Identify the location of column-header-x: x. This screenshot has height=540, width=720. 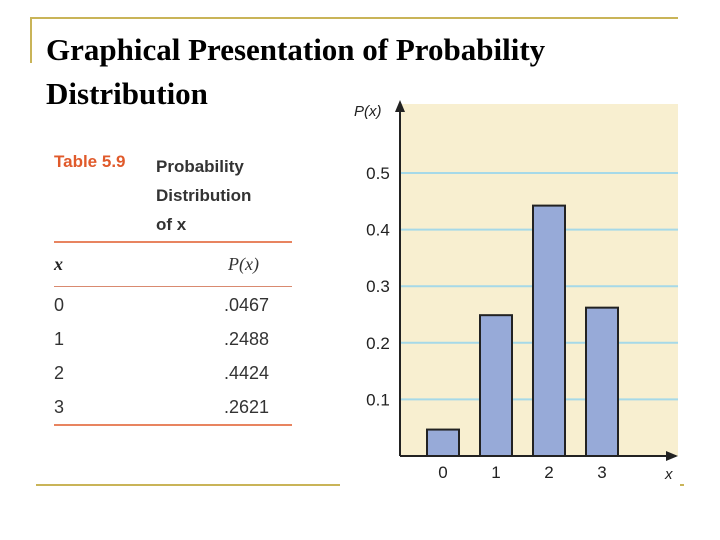
(58, 264).